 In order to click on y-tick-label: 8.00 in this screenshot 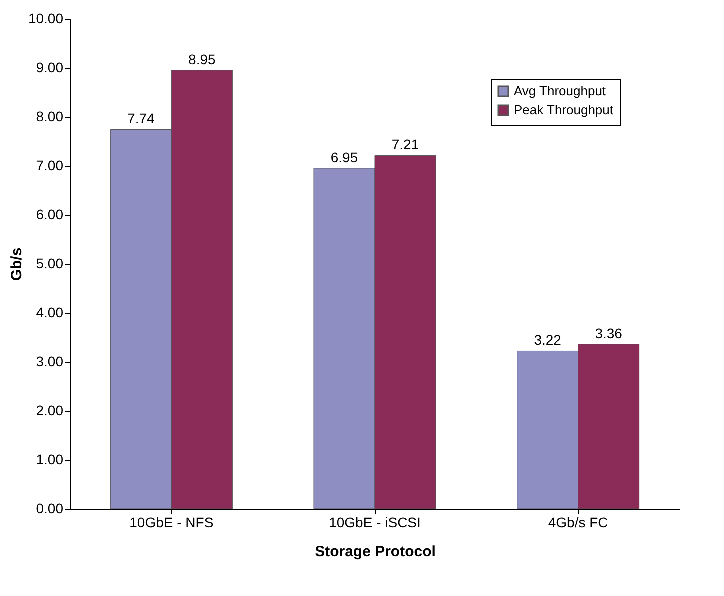, I will do `click(50, 116)`.